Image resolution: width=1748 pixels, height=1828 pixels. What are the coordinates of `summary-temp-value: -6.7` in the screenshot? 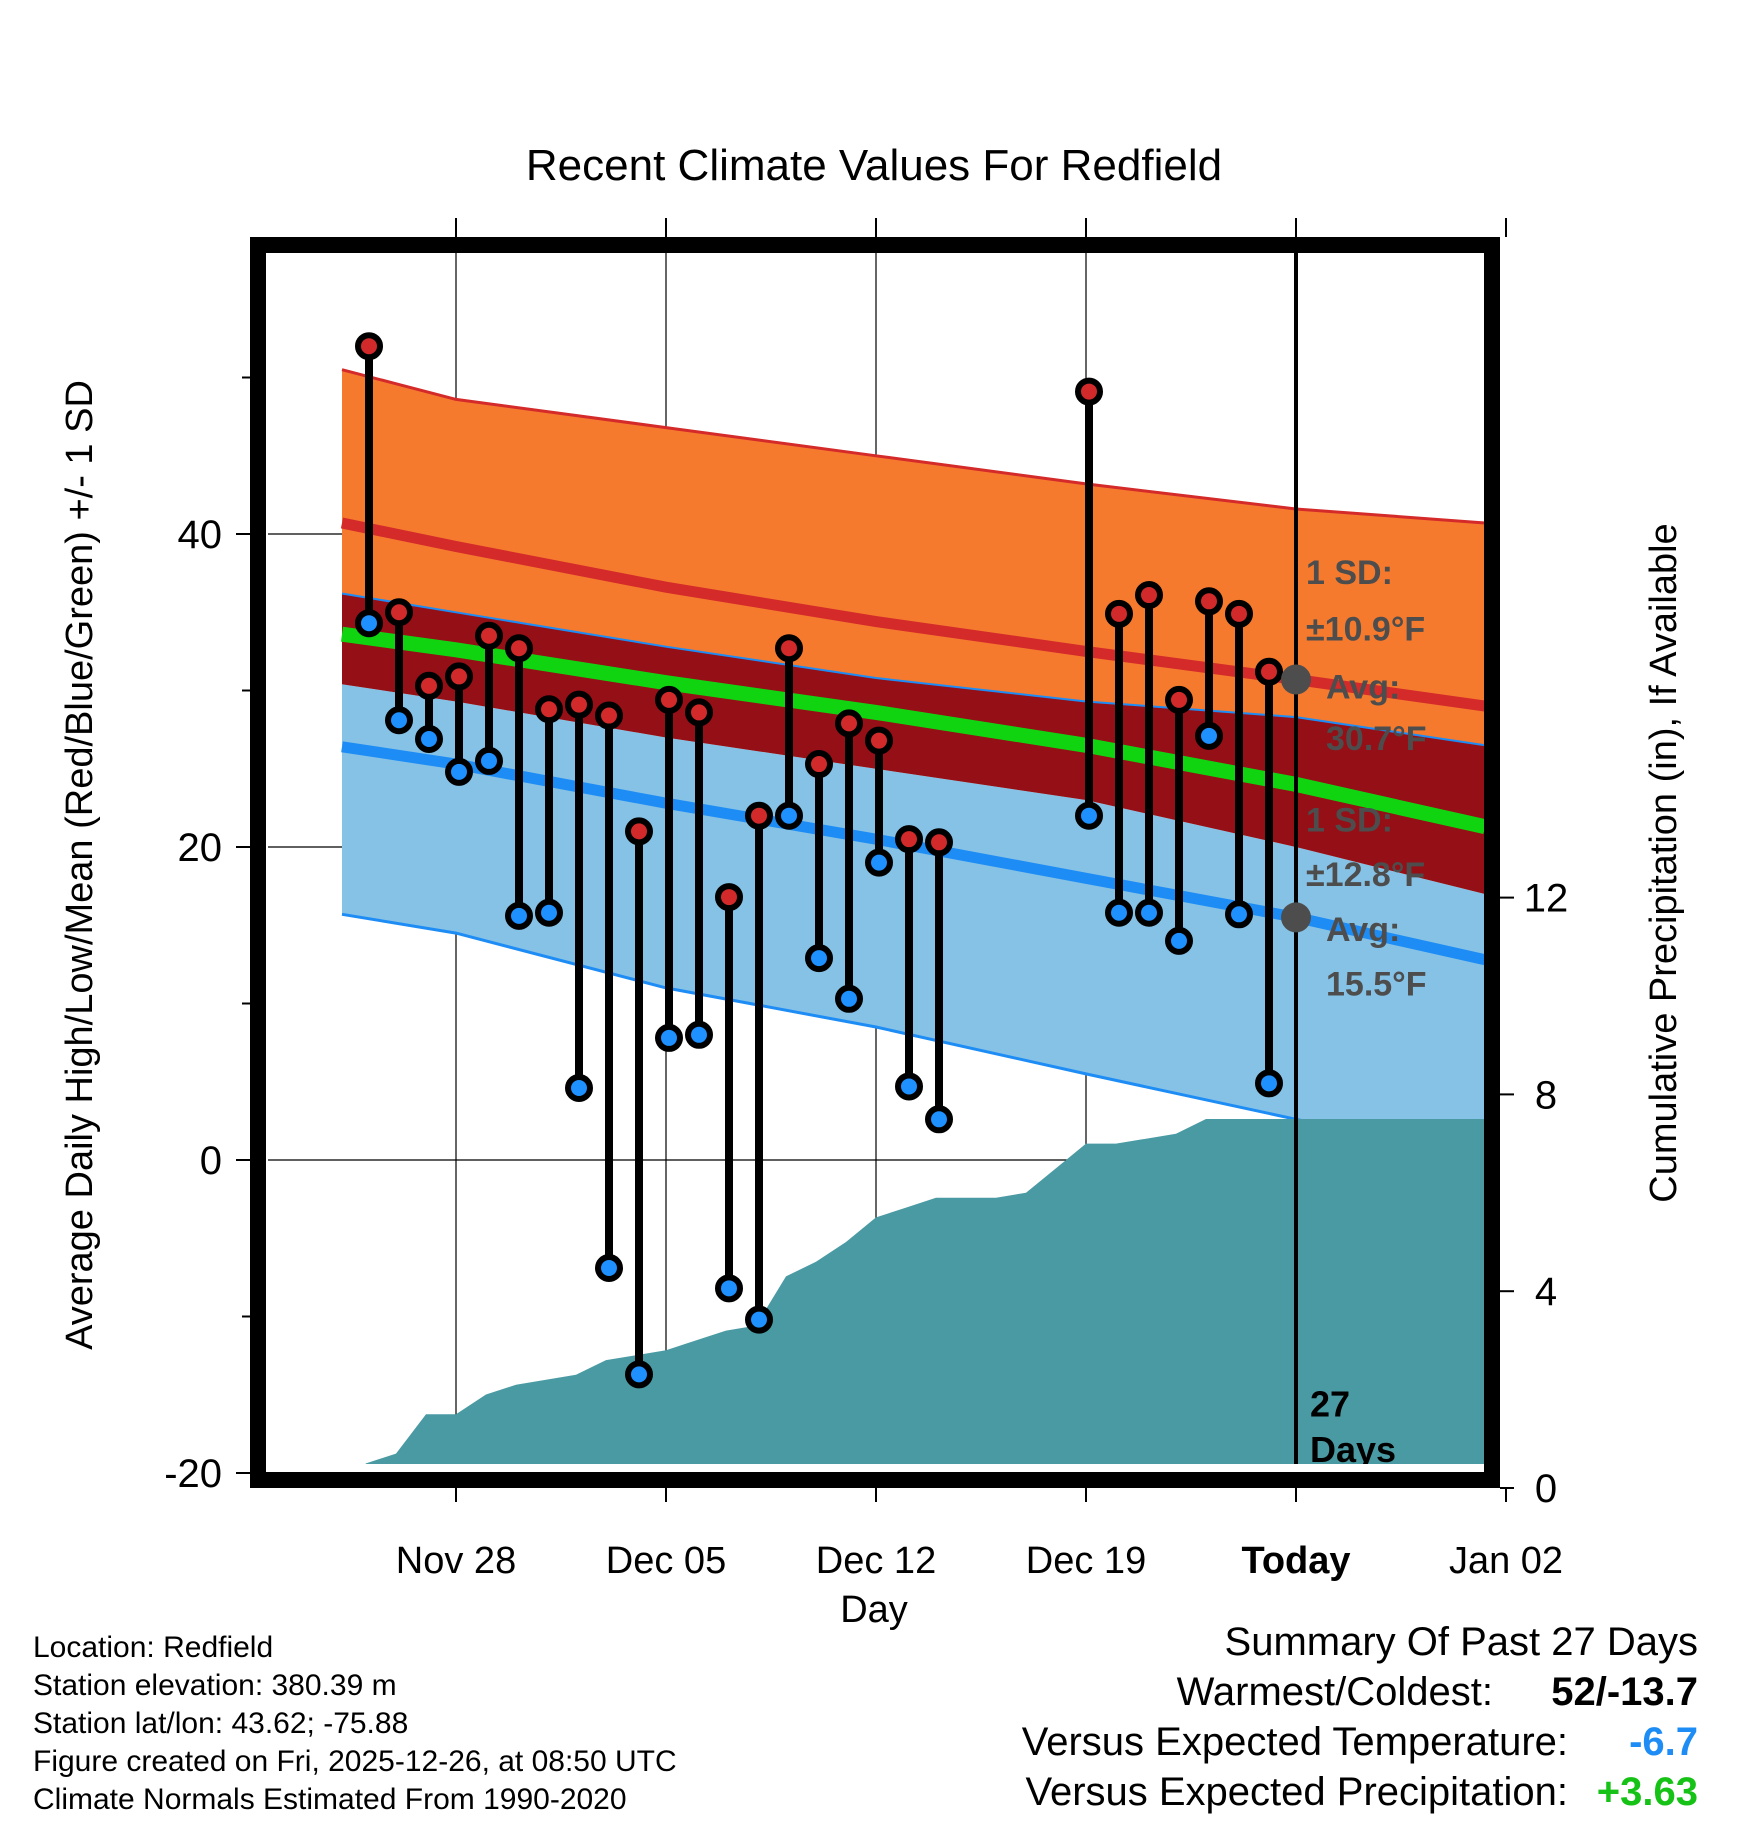 It's located at (1663, 1742).